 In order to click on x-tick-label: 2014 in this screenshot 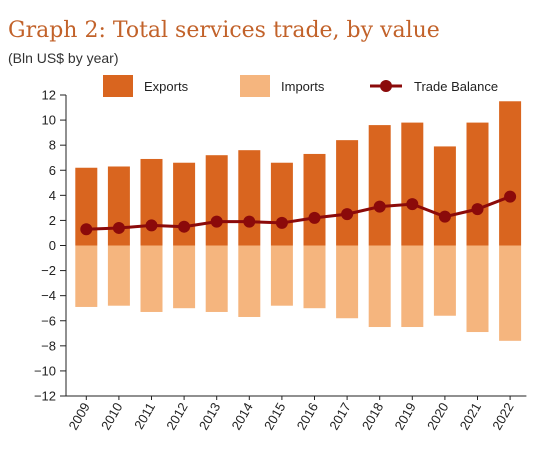, I will do `click(241, 416)`.